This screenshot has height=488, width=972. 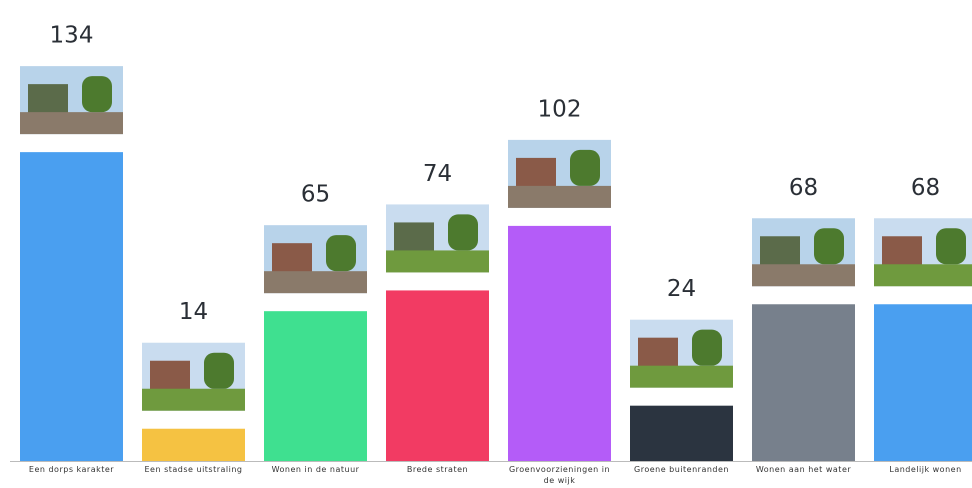 I want to click on category-label: Groene buitenranden, so click(x=681, y=469).